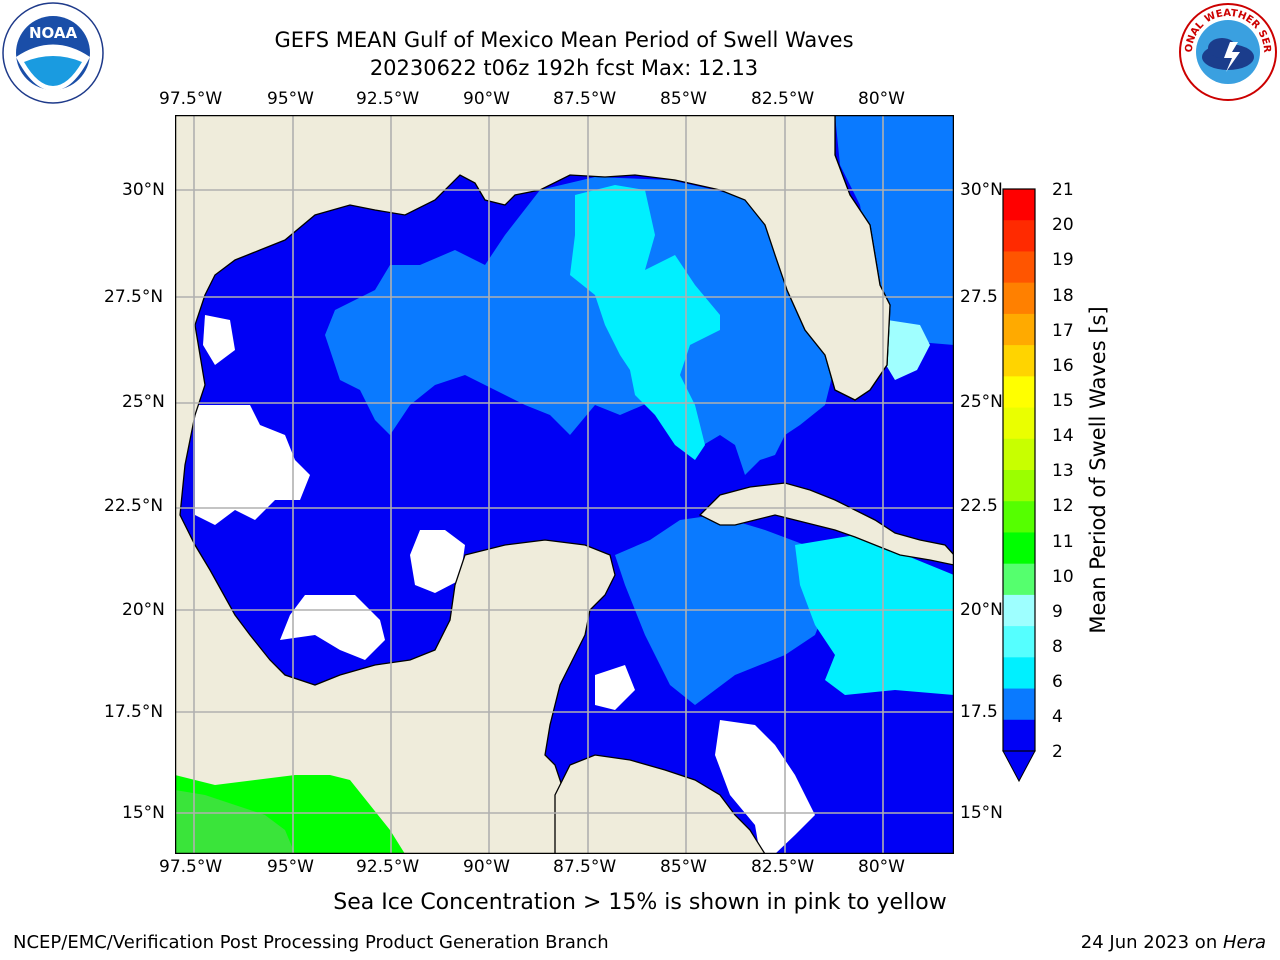 Image resolution: width=1280 pixels, height=960 pixels. What do you see at coordinates (645, 322) in the screenshot?
I see `swell-region-cyan` at bounding box center [645, 322].